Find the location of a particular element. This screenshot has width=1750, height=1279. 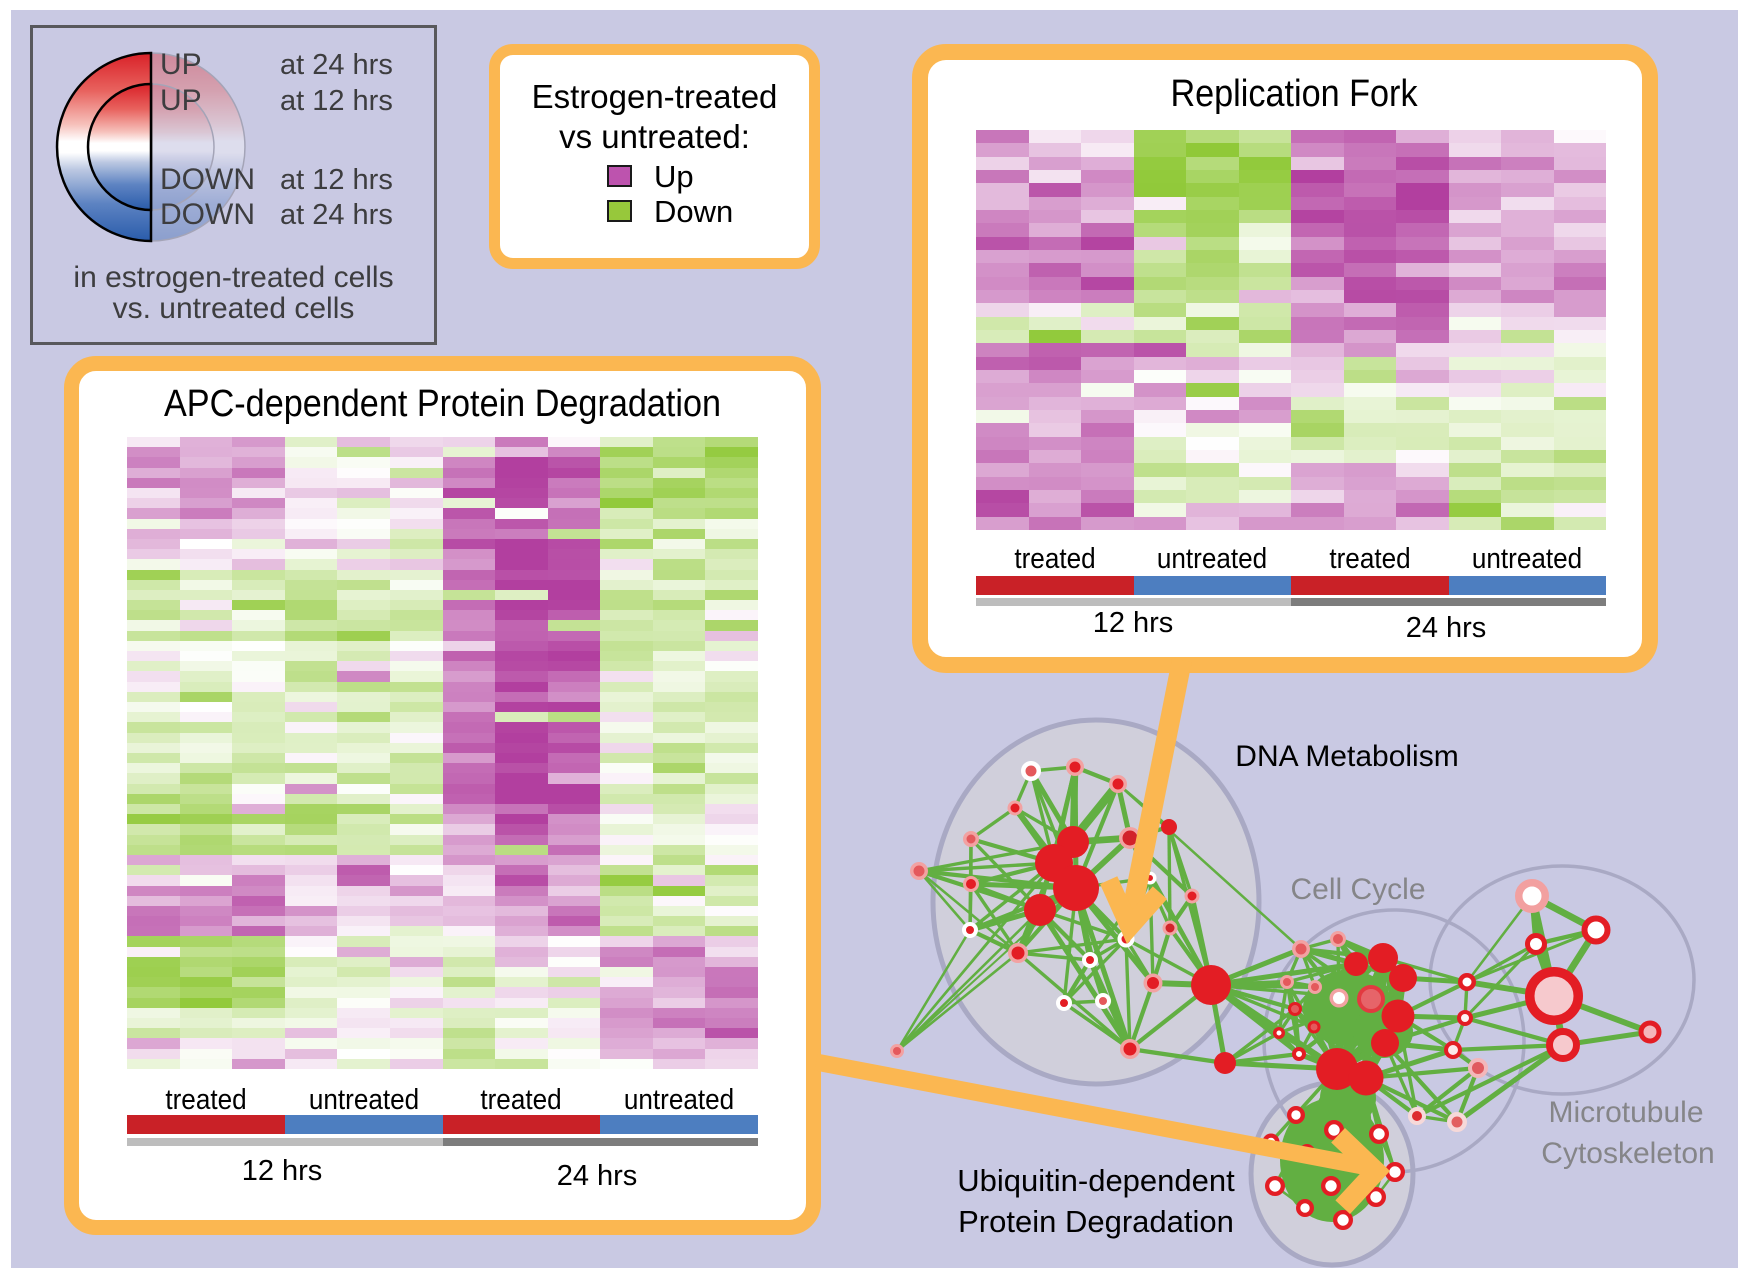

gene-node-m1 is located at coordinates (1596, 930).